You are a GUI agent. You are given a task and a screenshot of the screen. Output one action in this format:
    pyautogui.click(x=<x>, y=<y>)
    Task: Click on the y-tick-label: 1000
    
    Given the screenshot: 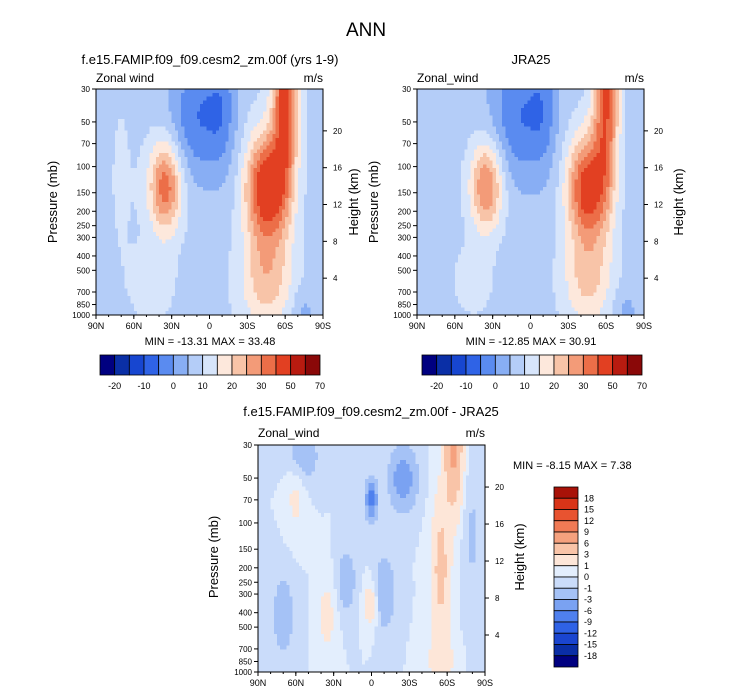 What is the action you would take?
    pyautogui.click(x=81, y=315)
    